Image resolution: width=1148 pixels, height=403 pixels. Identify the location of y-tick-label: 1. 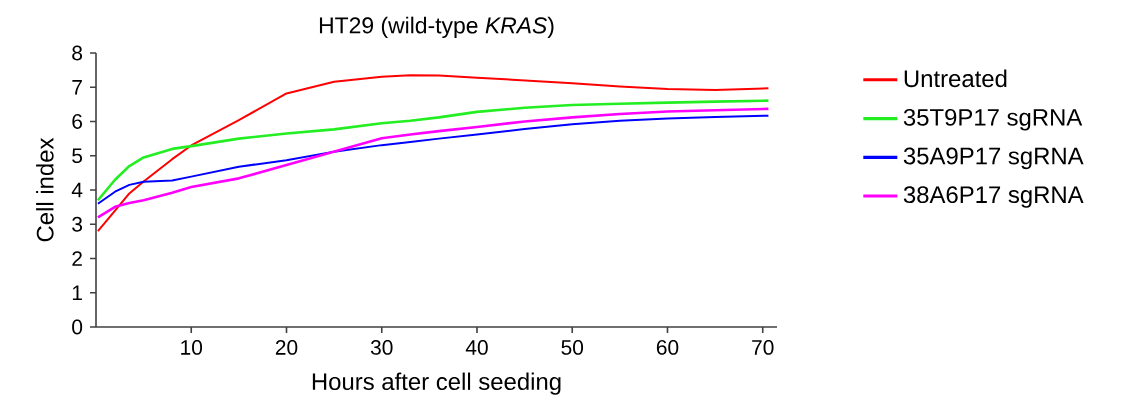
(77, 292).